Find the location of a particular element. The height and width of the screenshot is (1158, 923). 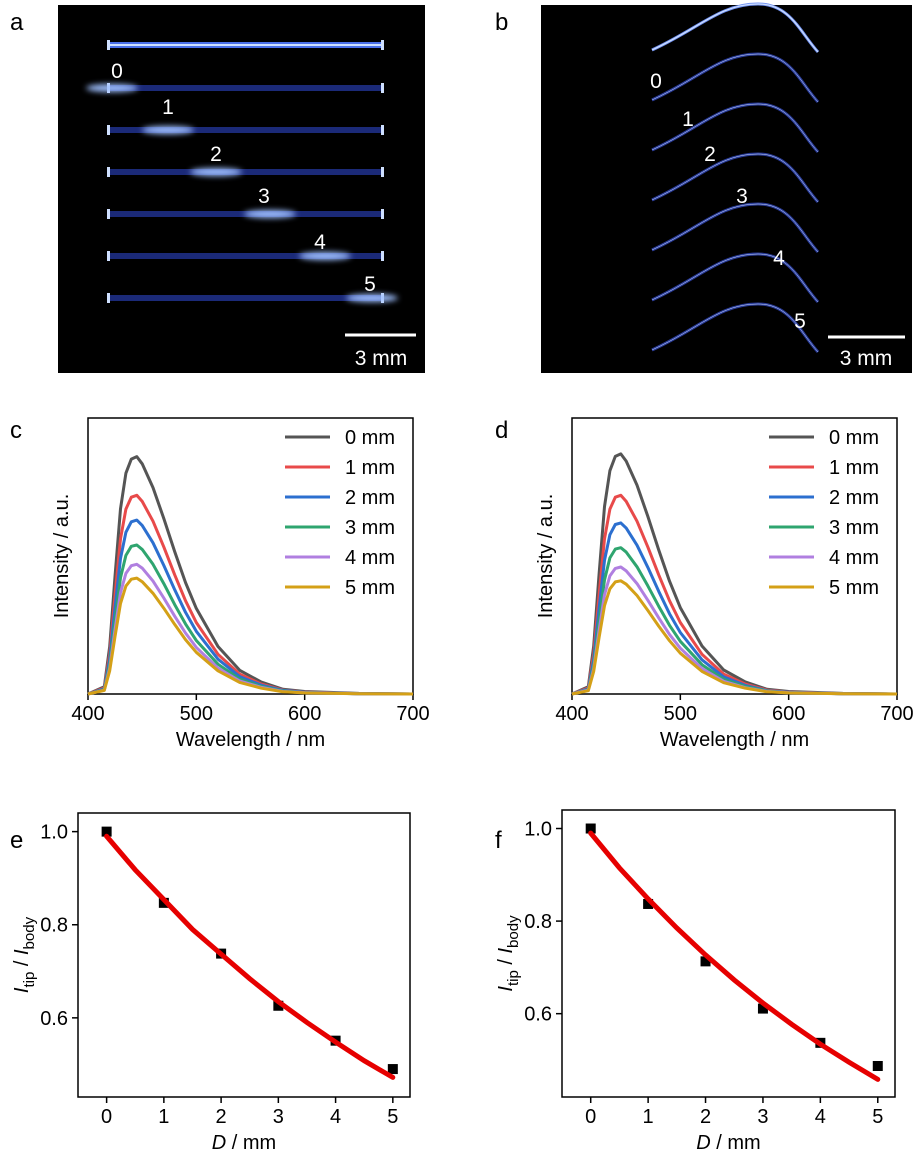

spectrum-line is located at coordinates (250, 636).